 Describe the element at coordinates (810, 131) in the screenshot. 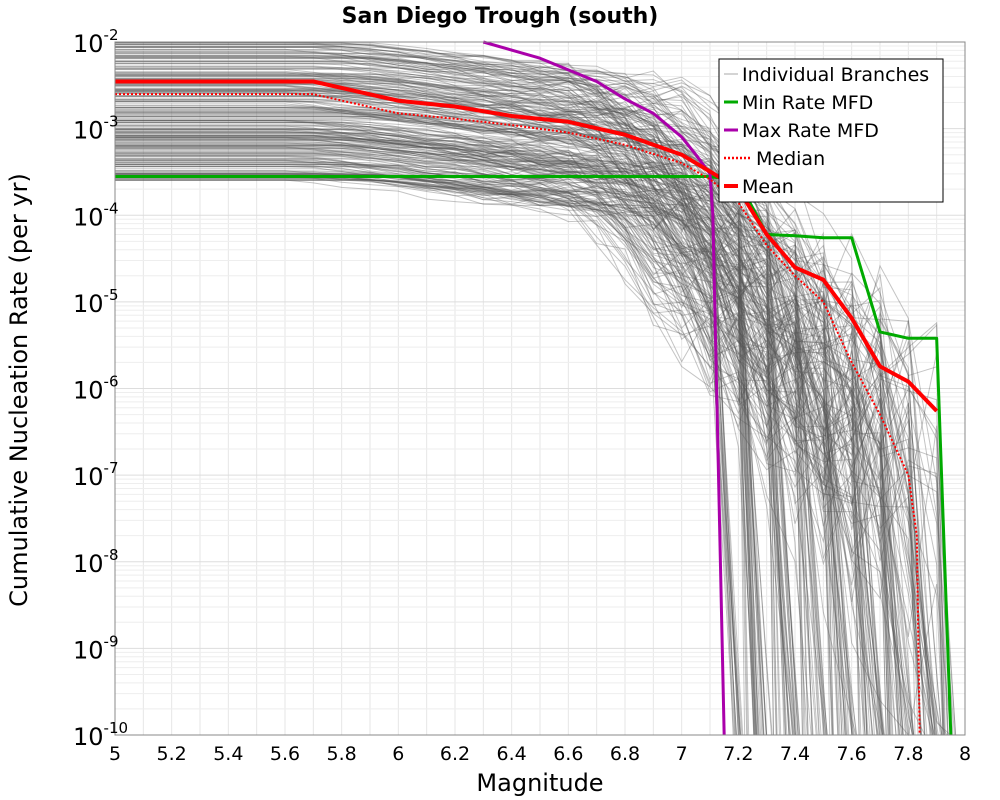

I see `legend-label: Max Rate MFD` at that location.